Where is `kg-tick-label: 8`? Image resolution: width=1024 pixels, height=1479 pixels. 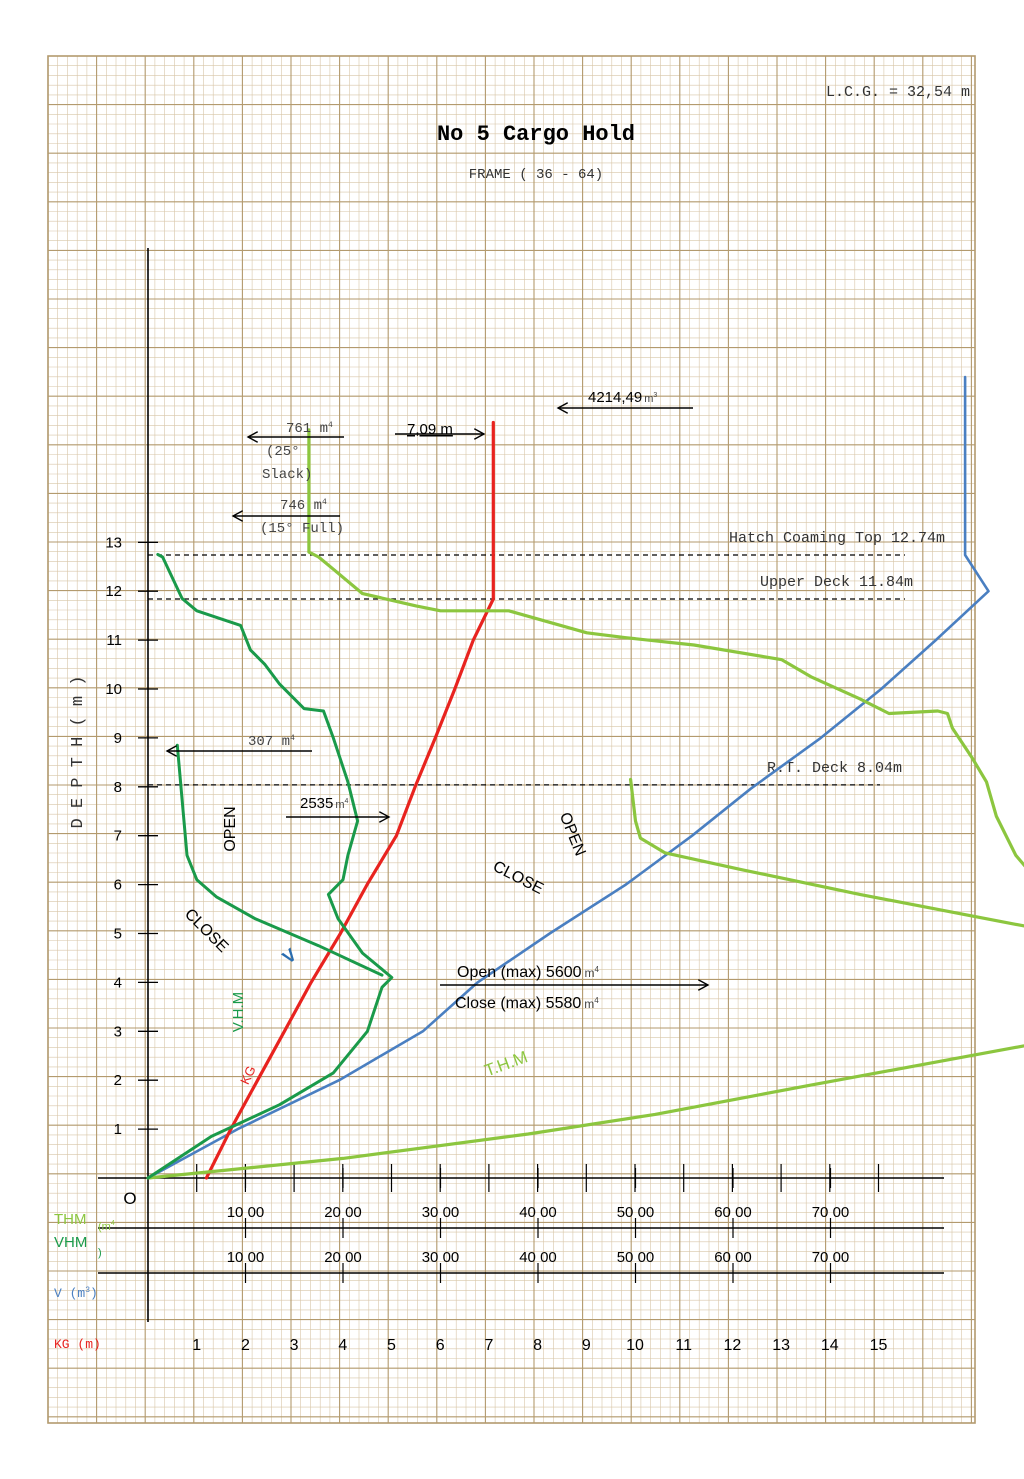
kg-tick-label: 8 is located at coordinates (537, 1345).